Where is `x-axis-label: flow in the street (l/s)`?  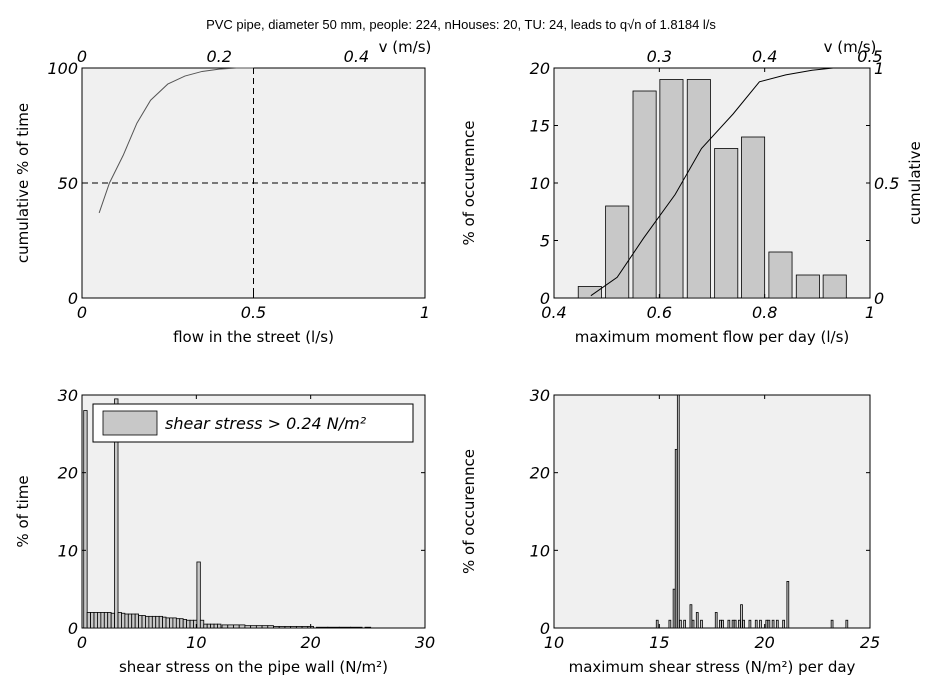 x-axis-label: flow in the street (l/s) is located at coordinates (253, 337).